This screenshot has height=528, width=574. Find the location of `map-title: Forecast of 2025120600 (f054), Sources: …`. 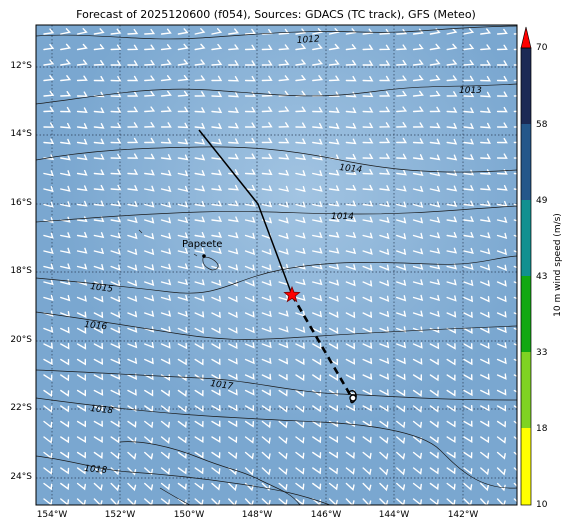

map-title: Forecast of 2025120600 (f054), Sources: … is located at coordinates (276, 14).